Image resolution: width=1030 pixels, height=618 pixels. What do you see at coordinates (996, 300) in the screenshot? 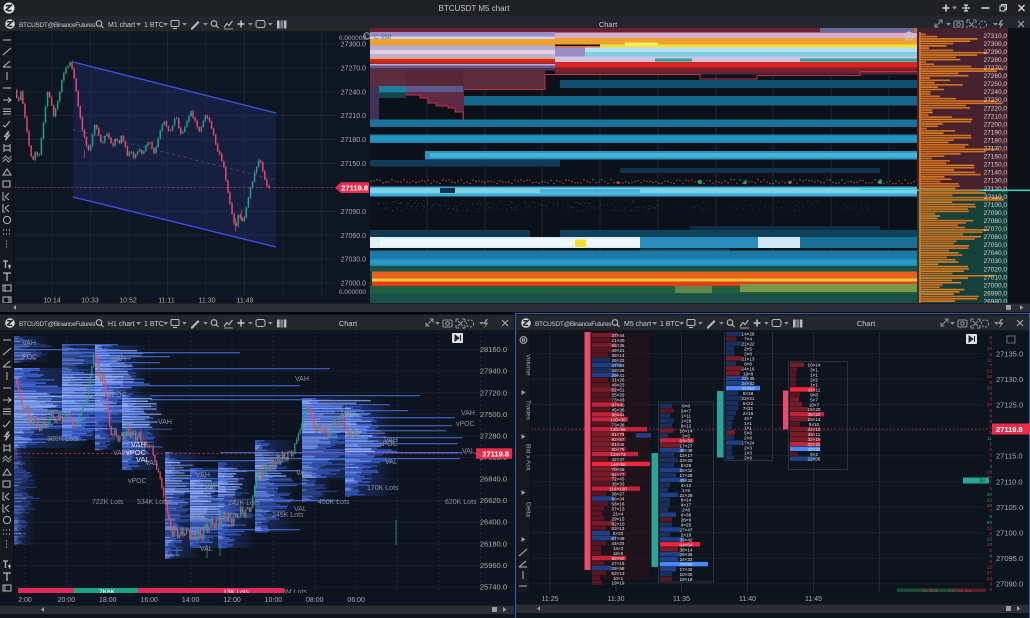
I see `svg-text: 26980,0` at bounding box center [996, 300].